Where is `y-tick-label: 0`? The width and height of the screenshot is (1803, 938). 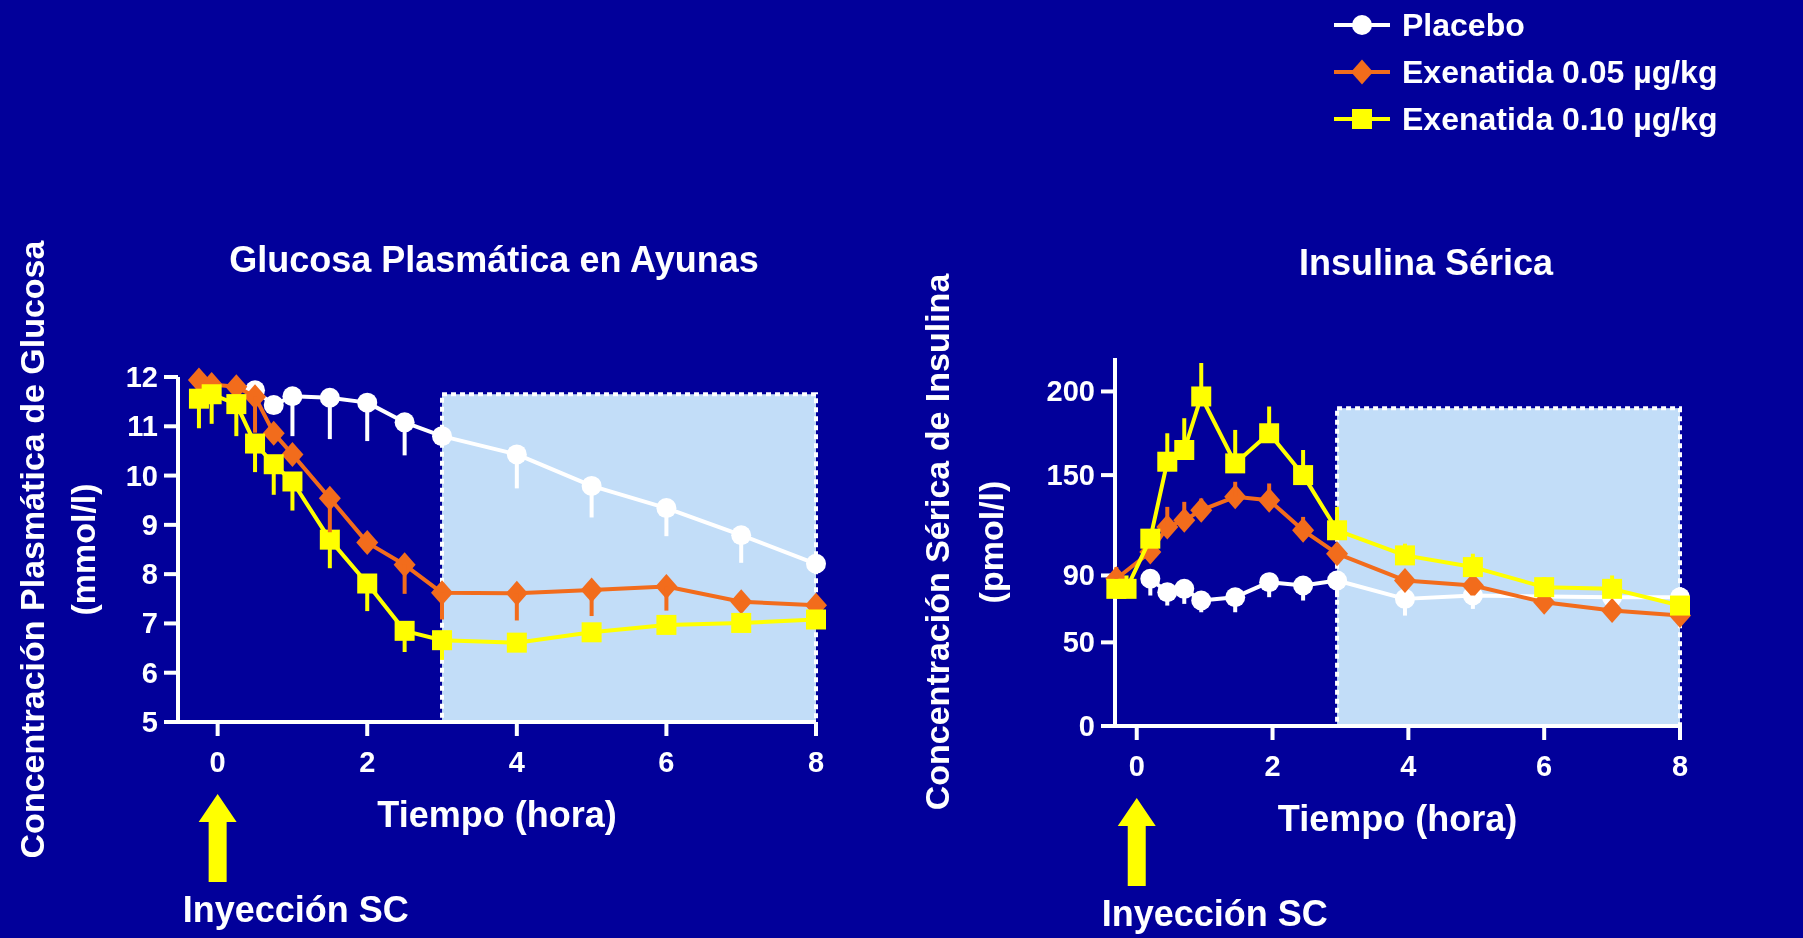 y-tick-label: 0 is located at coordinates (1086, 726).